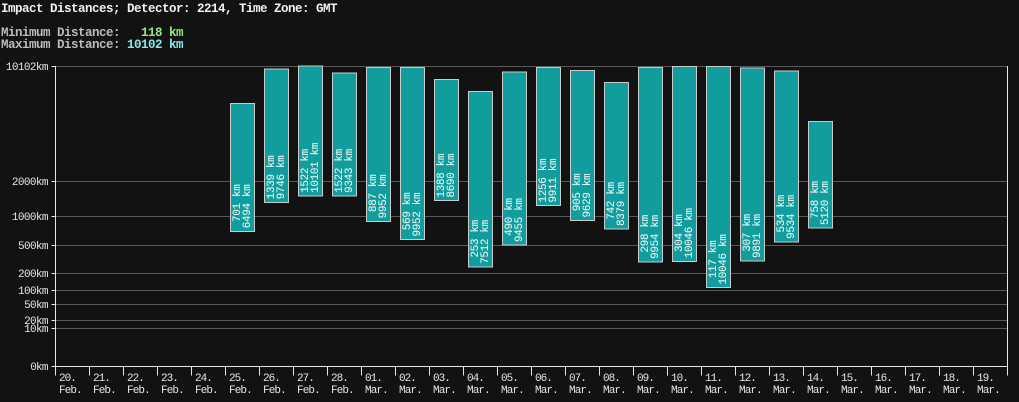 The width and height of the screenshot is (1019, 402). What do you see at coordinates (646, 233) in the screenshot?
I see `svg-text: 298 km` at bounding box center [646, 233].